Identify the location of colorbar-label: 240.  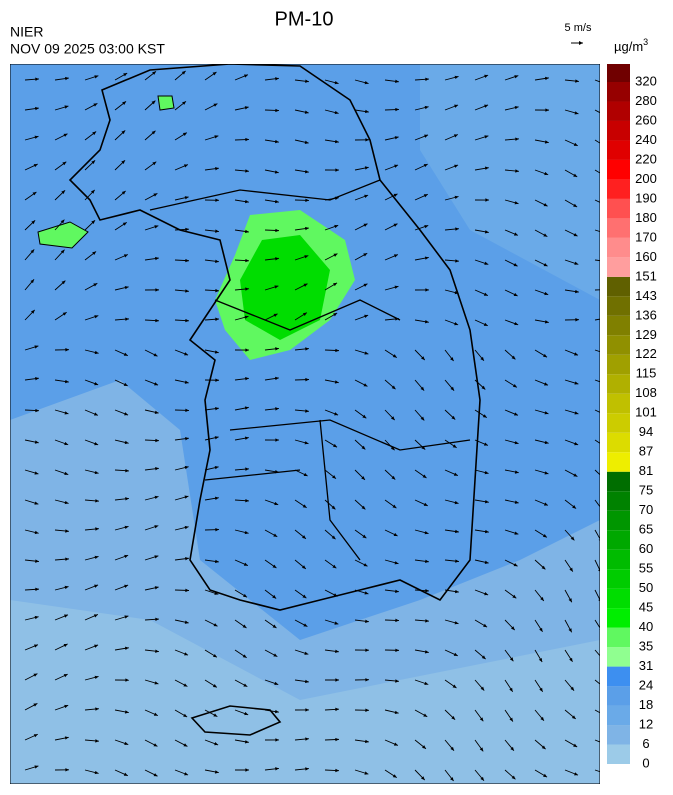
(646, 139).